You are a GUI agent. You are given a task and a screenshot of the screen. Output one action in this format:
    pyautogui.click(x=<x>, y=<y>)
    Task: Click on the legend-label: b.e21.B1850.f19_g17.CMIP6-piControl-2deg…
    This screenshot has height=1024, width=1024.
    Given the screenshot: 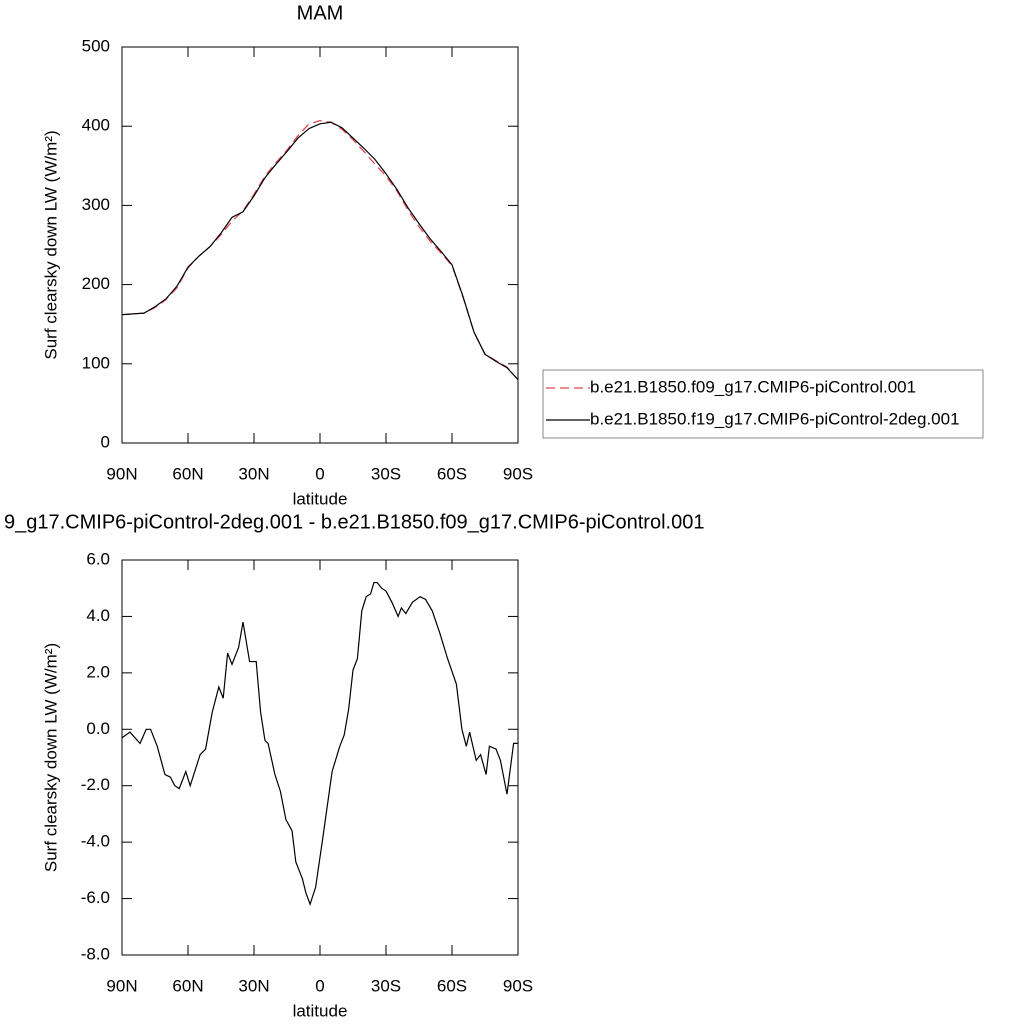 What is the action you would take?
    pyautogui.click(x=775, y=418)
    